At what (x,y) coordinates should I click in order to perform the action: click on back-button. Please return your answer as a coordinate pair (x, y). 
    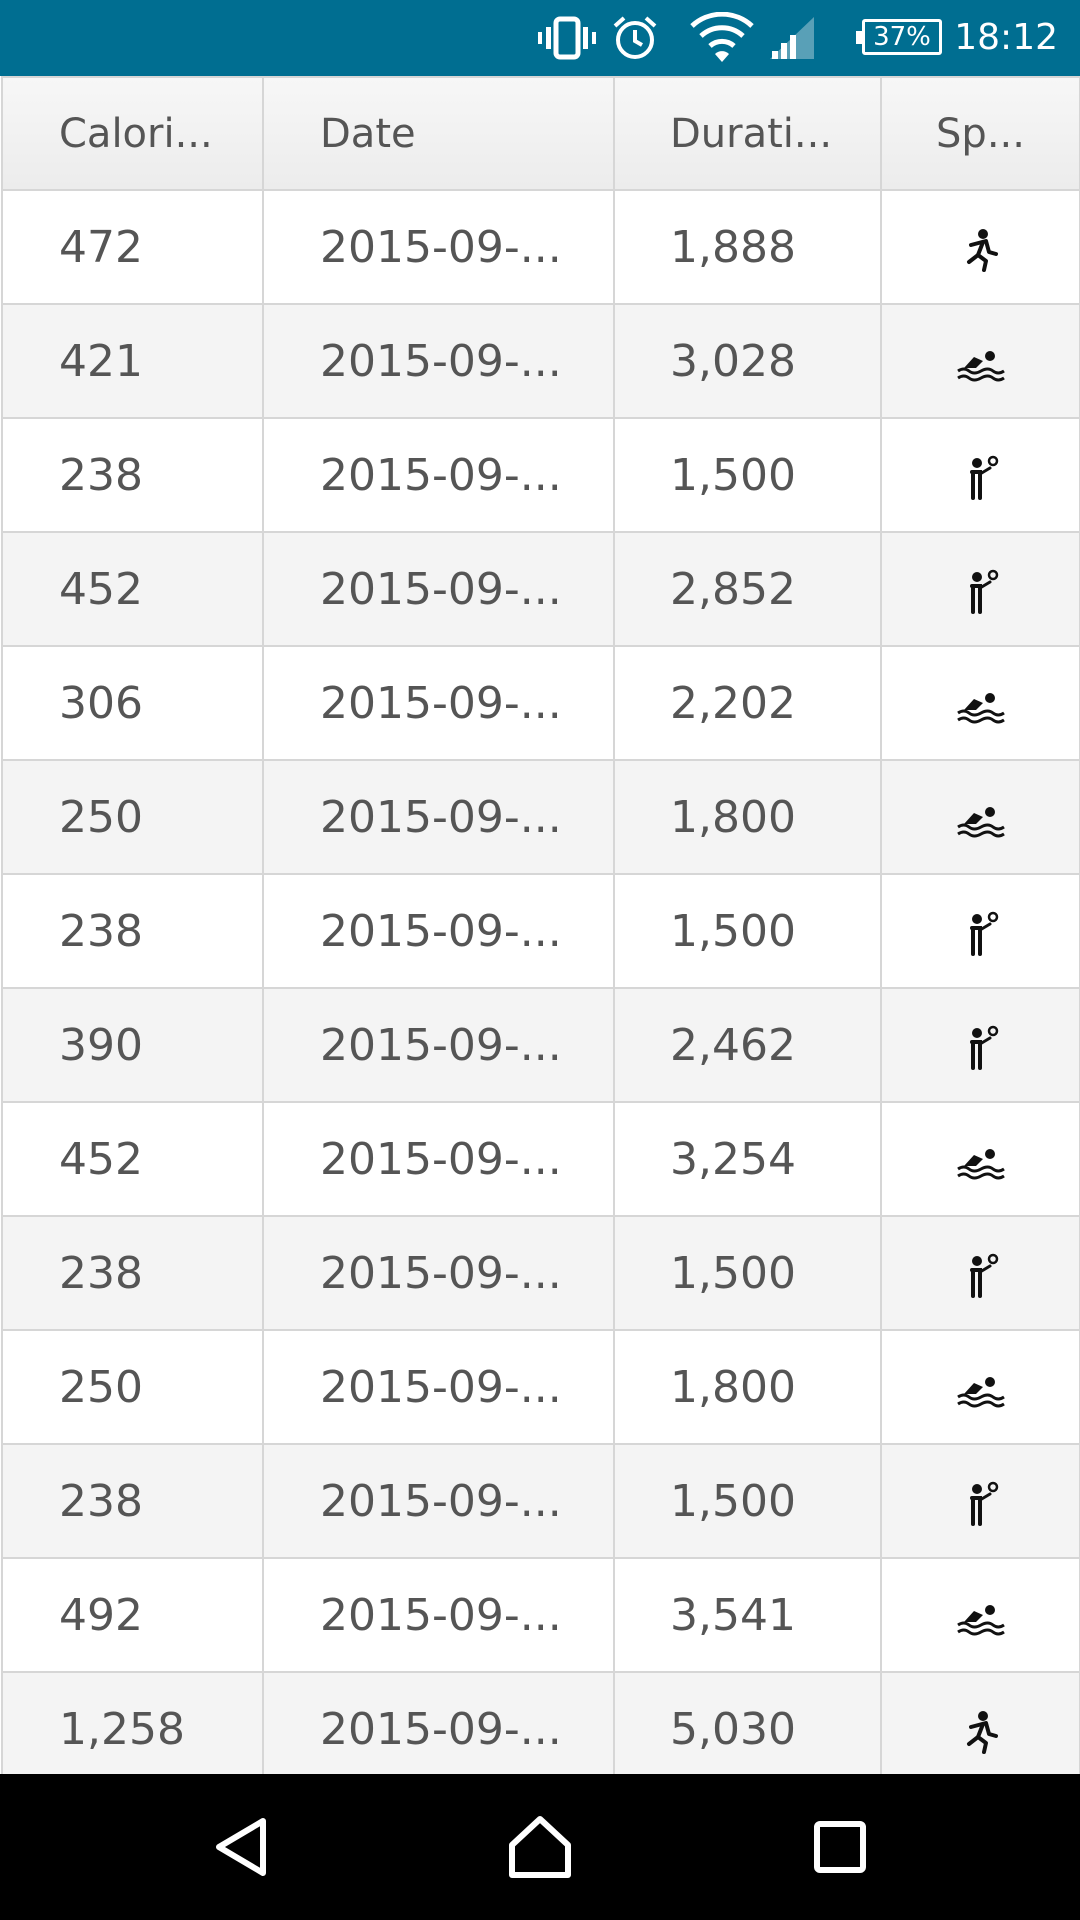
    Looking at the image, I should click on (241, 1847).